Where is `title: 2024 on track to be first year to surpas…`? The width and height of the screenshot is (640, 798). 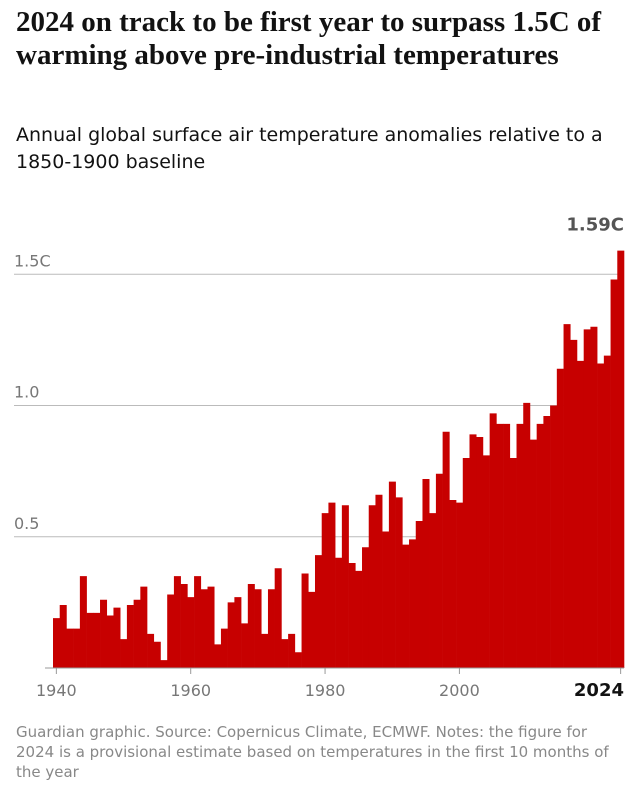 title: 2024 on track to be first year to surpas… is located at coordinates (309, 38).